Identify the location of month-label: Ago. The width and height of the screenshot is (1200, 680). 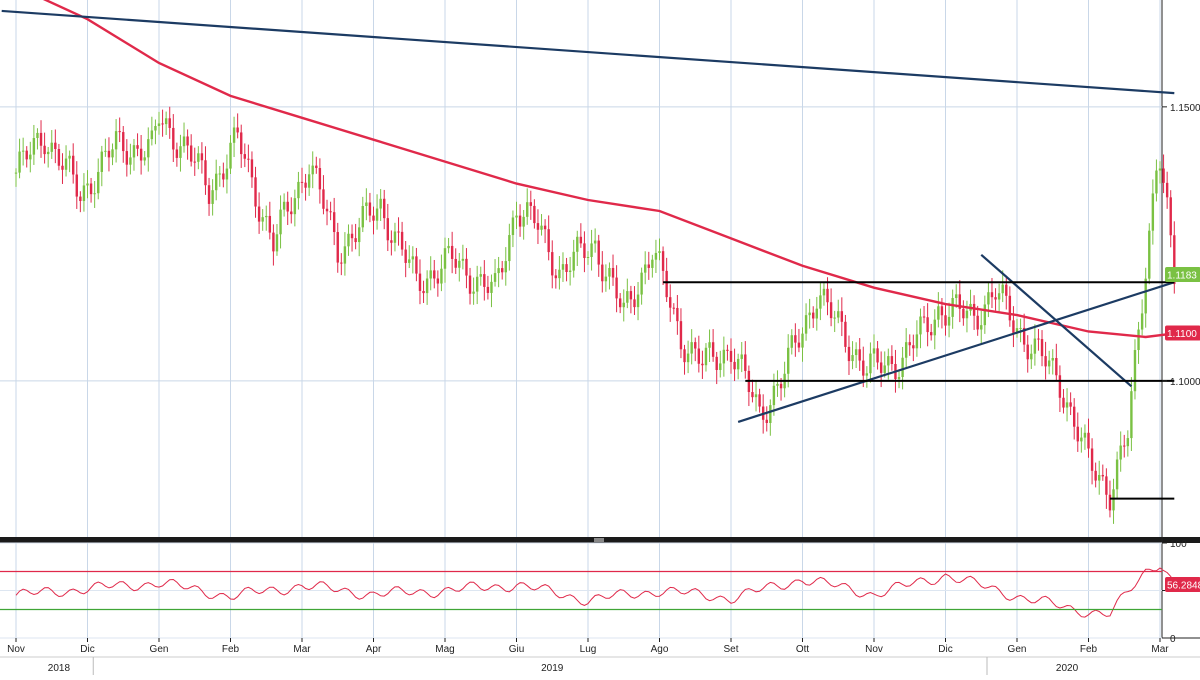
(660, 649).